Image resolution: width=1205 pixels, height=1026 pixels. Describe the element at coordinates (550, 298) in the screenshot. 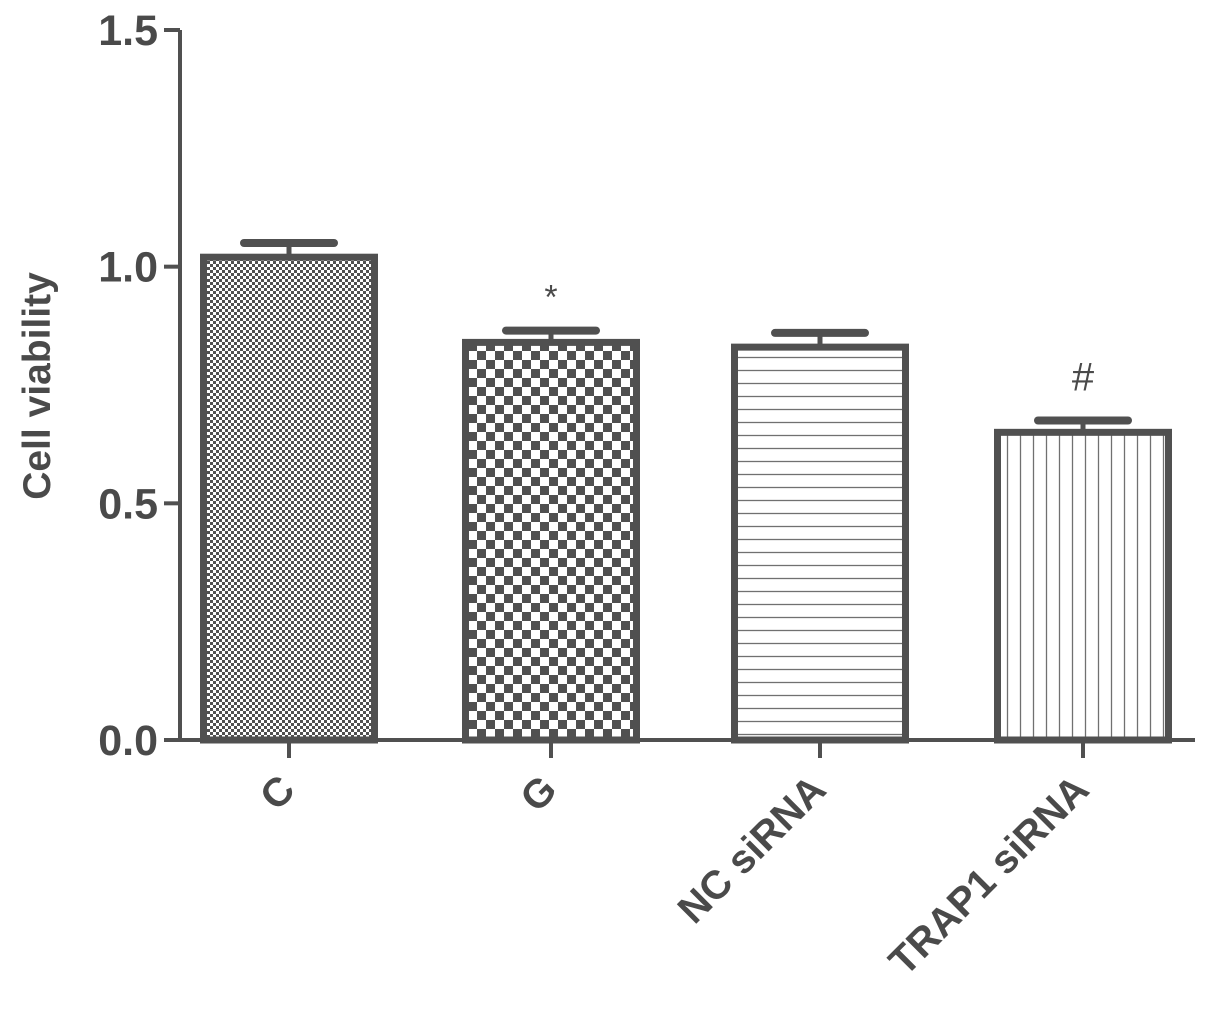

I see `significance-marker: *` at that location.